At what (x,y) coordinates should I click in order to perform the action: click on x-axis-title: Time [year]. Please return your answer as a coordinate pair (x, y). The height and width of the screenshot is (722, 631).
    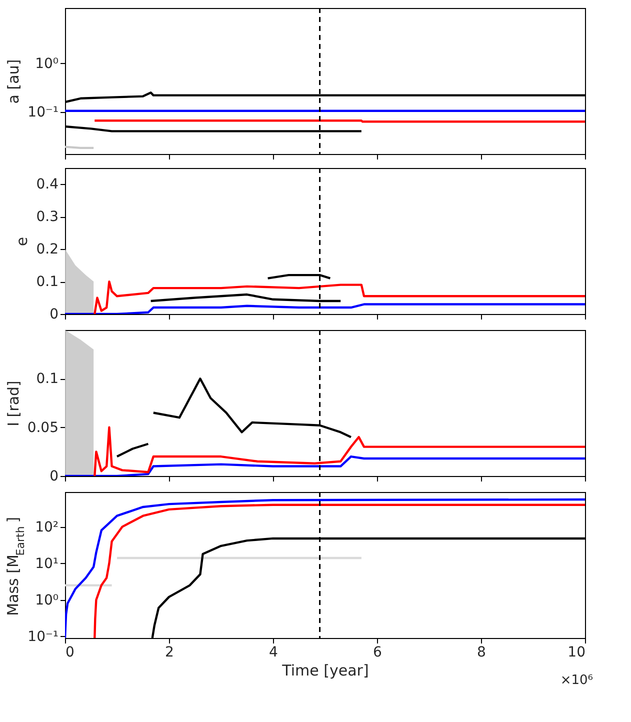
    Looking at the image, I should click on (325, 671).